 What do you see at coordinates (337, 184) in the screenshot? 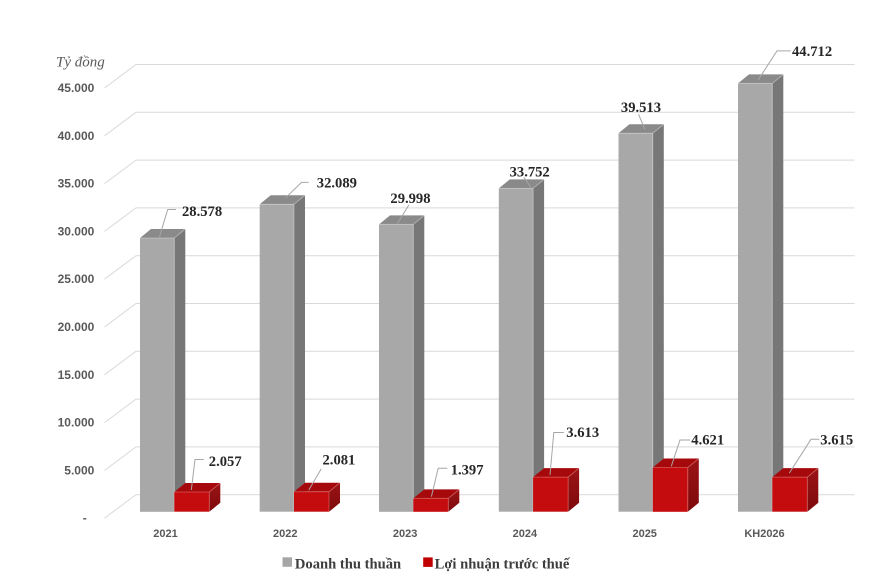
I see `svg-text: 32.089` at bounding box center [337, 184].